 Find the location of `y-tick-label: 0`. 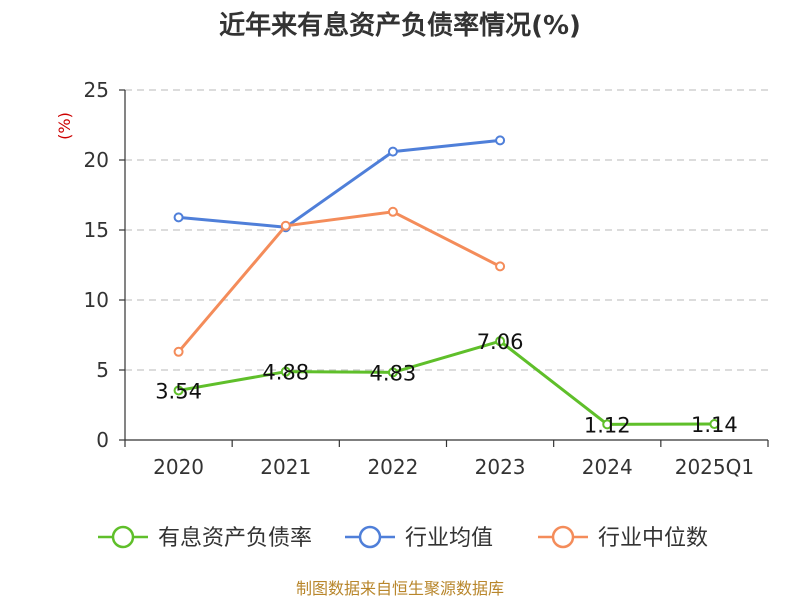

y-tick-label: 0 is located at coordinates (102, 440).